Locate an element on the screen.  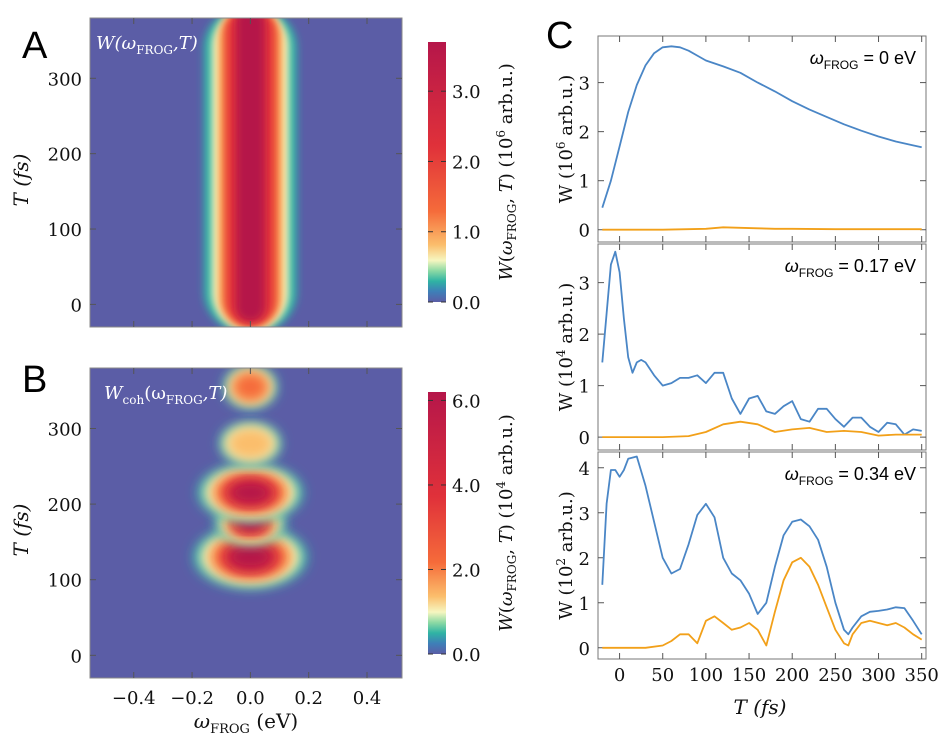
colorbar-tick-label: 6.0 is located at coordinates (466, 401).